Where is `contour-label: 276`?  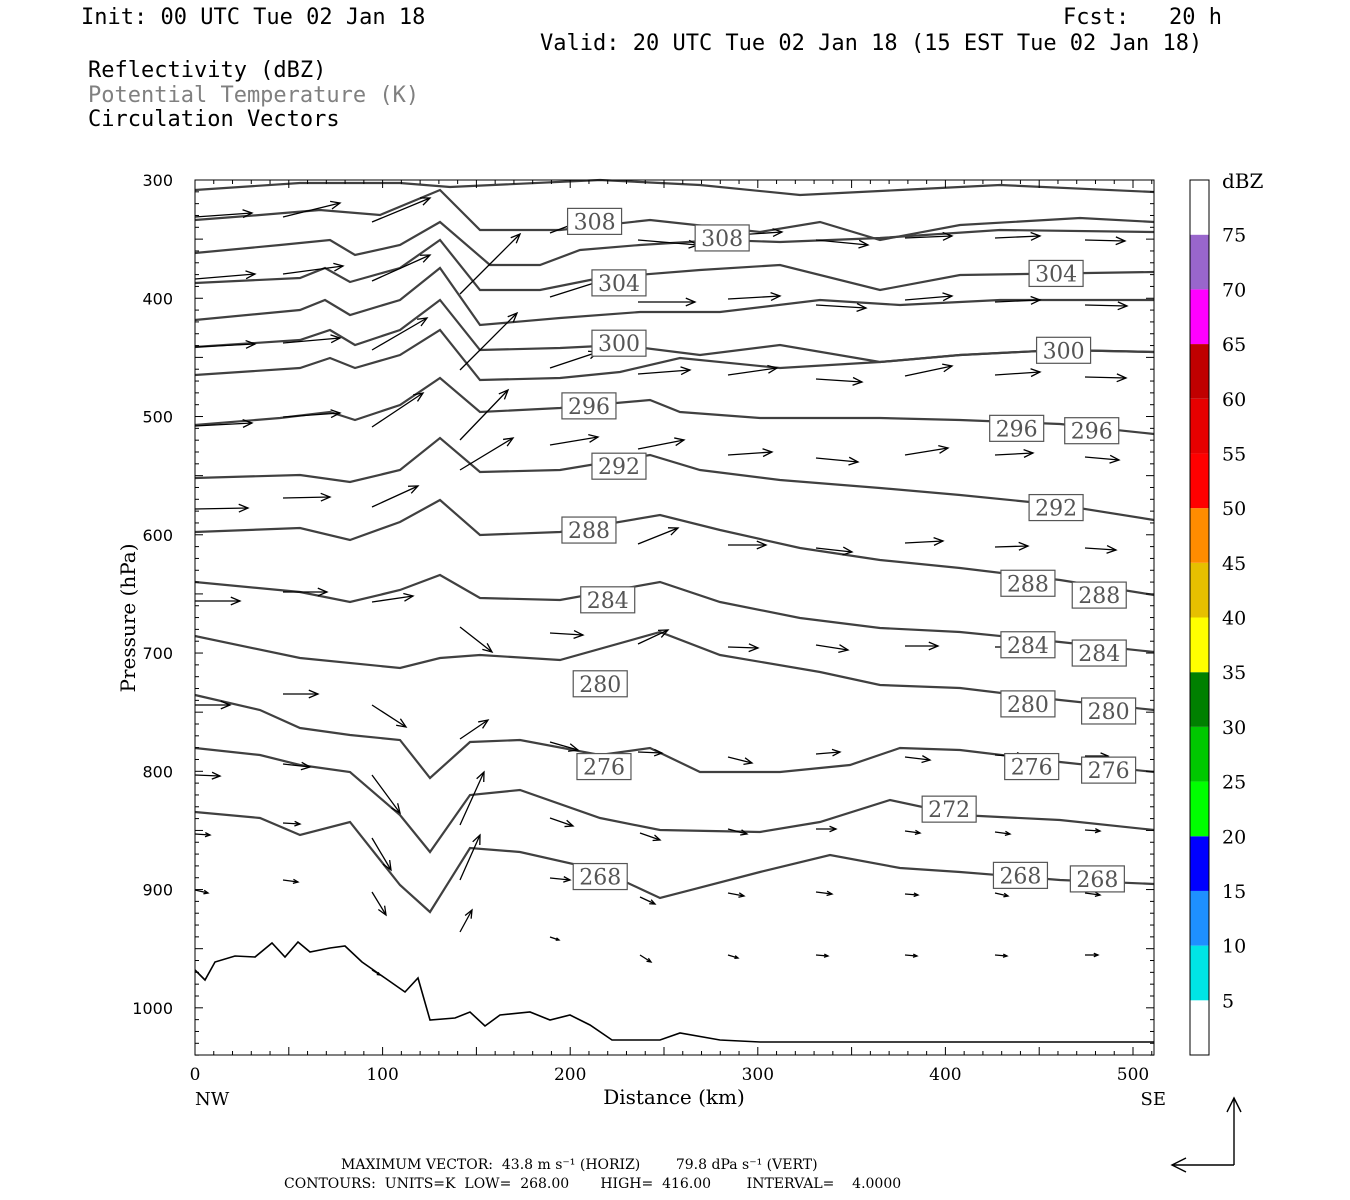 contour-label: 276 is located at coordinates (604, 768).